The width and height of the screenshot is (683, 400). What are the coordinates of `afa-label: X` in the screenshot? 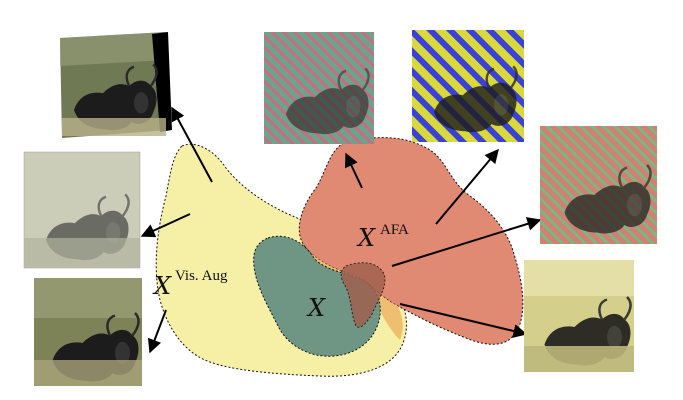 It's located at (366, 238).